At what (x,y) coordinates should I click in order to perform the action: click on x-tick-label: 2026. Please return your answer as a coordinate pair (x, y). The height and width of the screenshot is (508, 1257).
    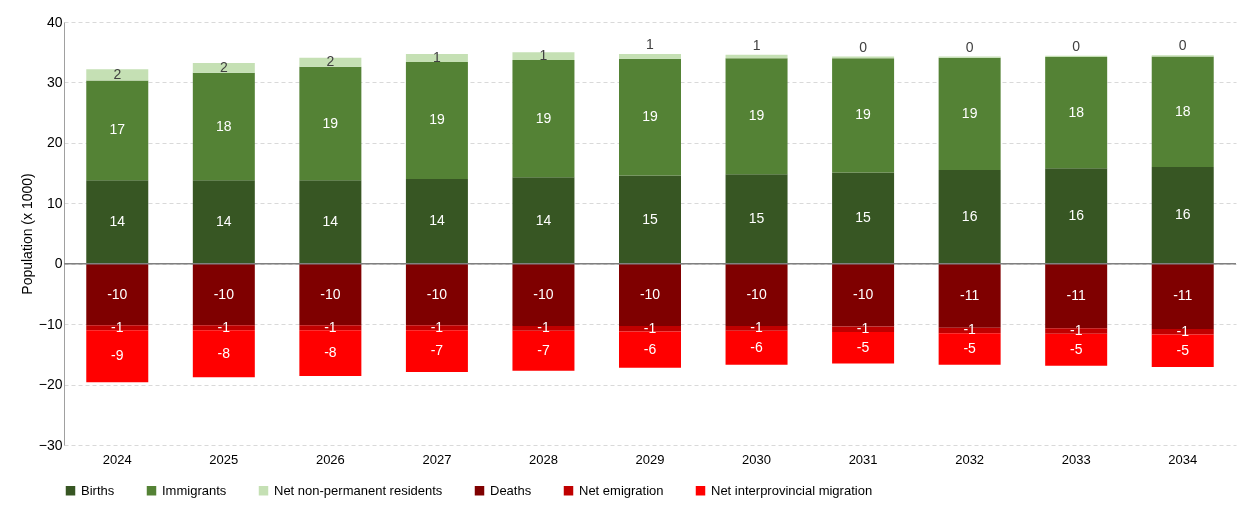
    Looking at the image, I should click on (330, 459).